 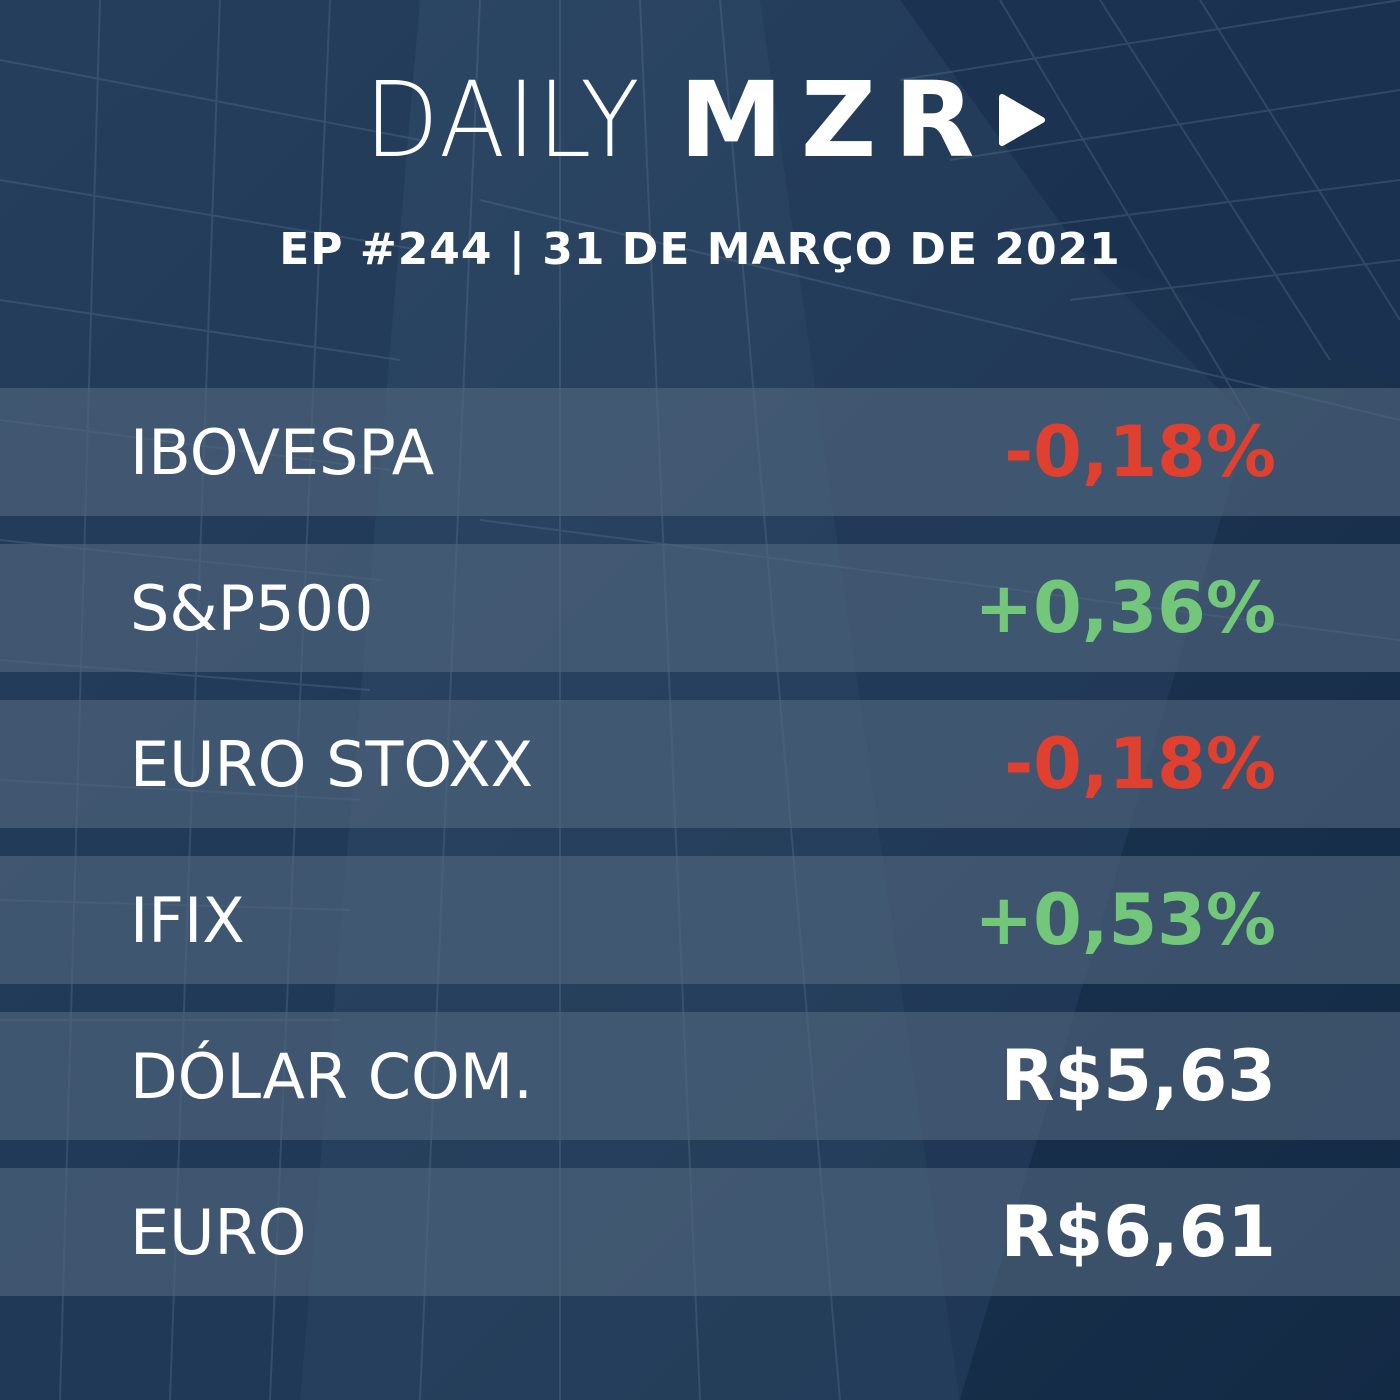 What do you see at coordinates (836, 120) in the screenshot?
I see `brand-mzr-text: MZR` at bounding box center [836, 120].